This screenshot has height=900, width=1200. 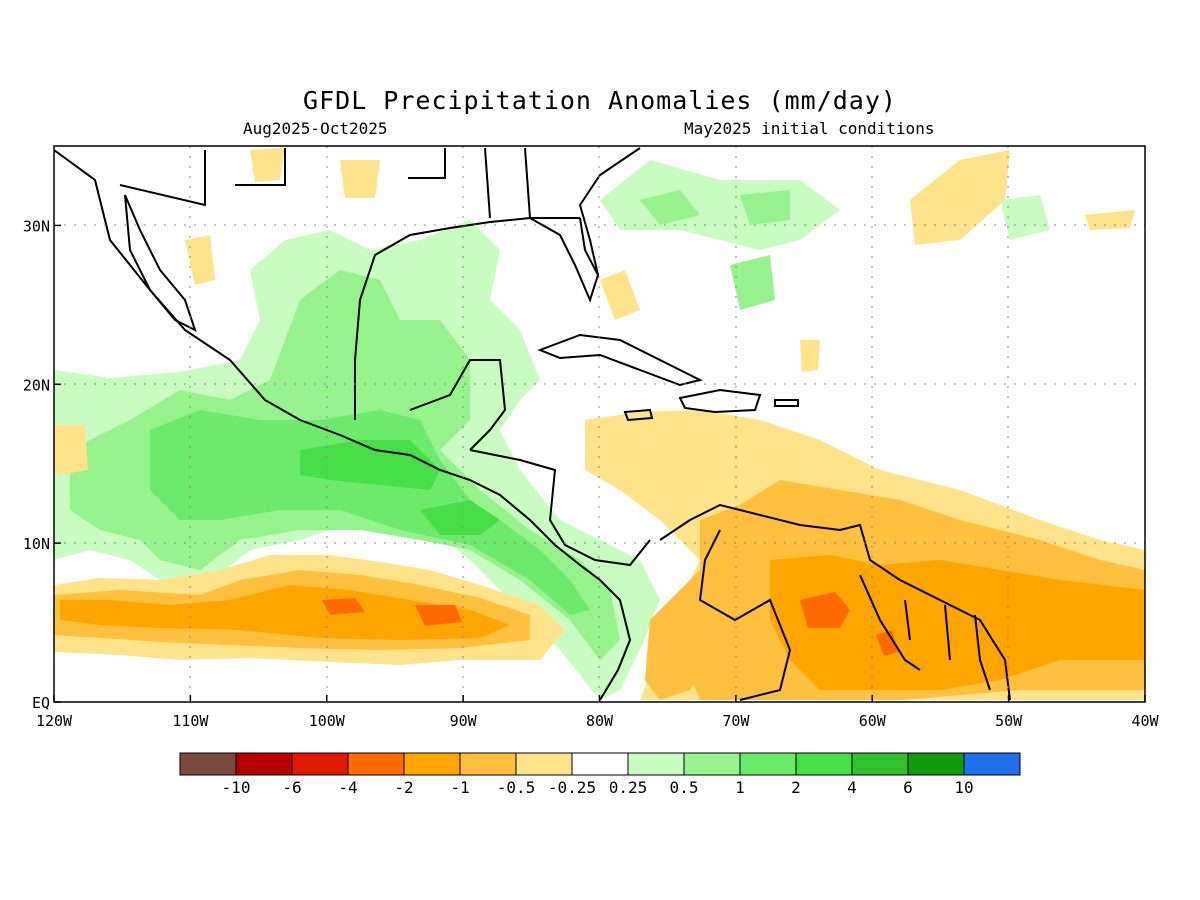 I want to click on x-tick-label: 50W, so click(x=1009, y=721).